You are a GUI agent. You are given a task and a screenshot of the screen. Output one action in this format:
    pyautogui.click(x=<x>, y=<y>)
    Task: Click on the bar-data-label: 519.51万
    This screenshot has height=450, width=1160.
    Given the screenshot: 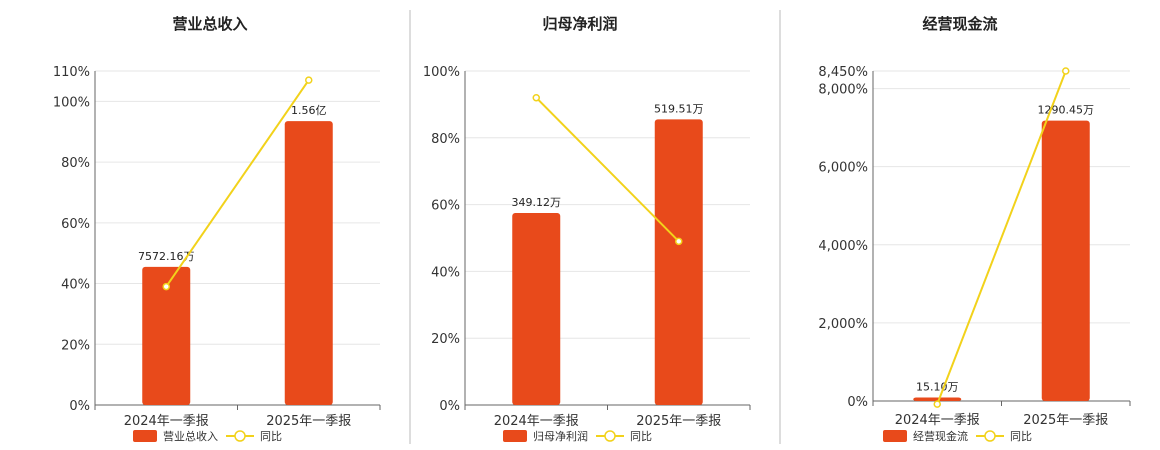 What is the action you would take?
    pyautogui.click(x=679, y=108)
    